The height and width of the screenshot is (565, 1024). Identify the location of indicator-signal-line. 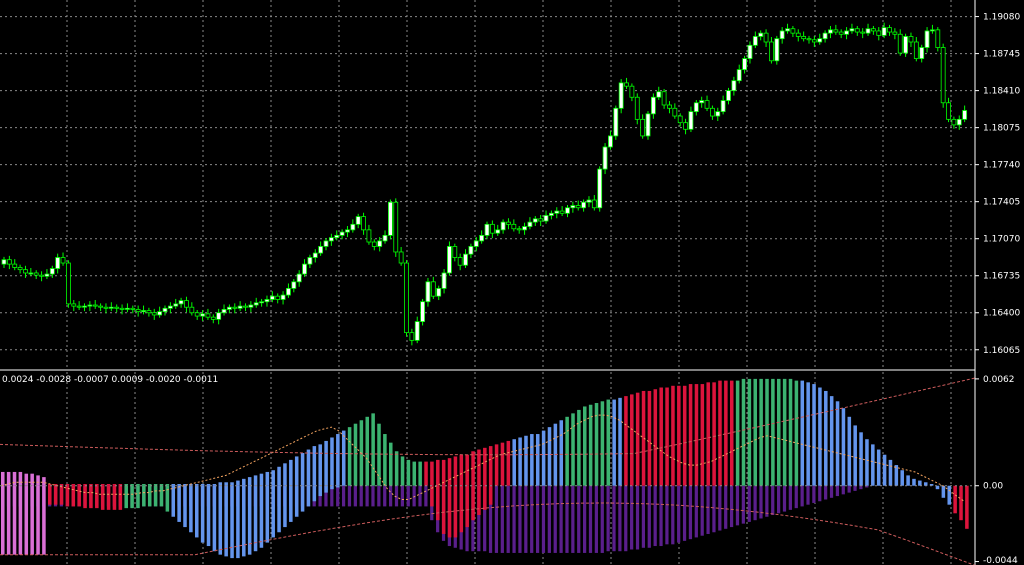
(482, 458).